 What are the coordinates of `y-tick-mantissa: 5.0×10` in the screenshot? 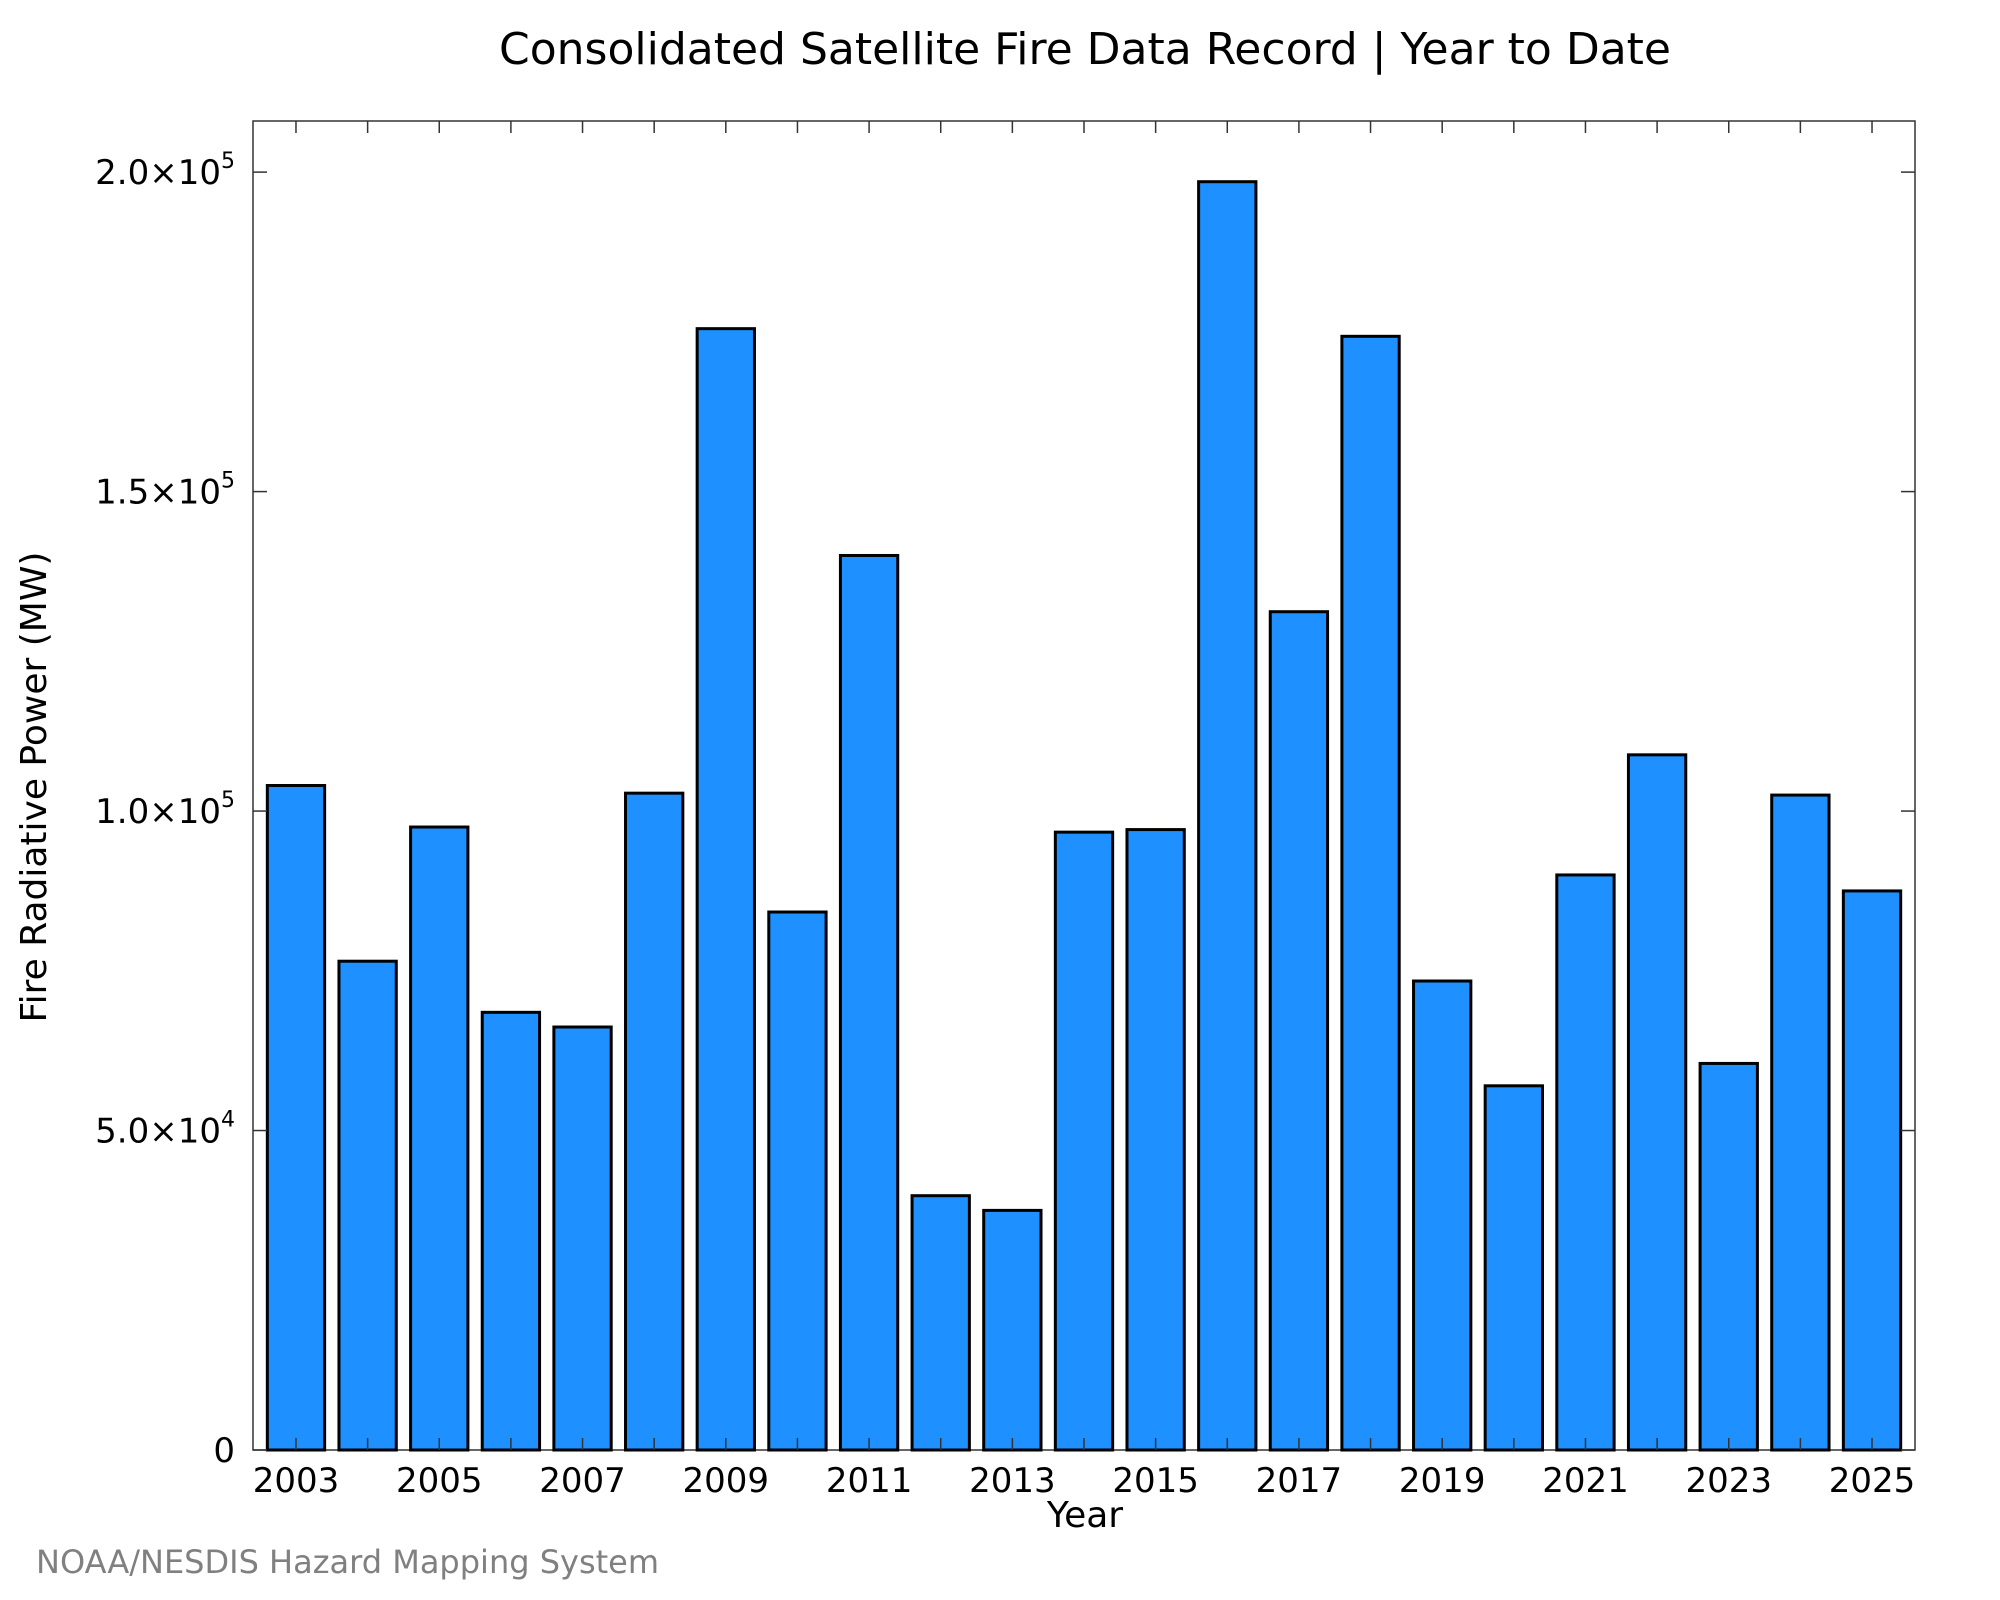 It's located at (158, 1132).